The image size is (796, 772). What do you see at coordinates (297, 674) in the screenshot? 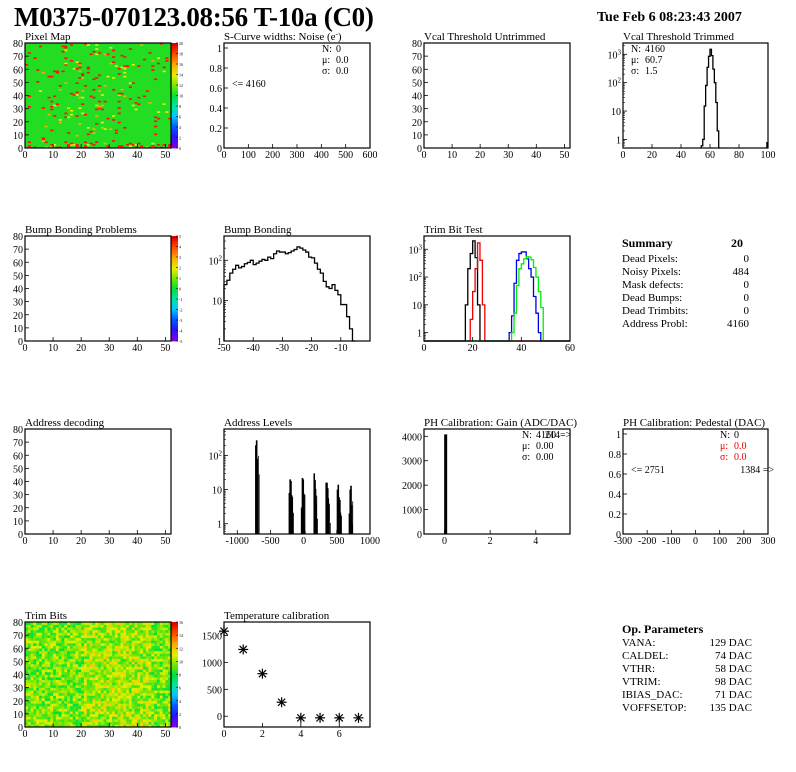
I see `plot-frame` at bounding box center [297, 674].